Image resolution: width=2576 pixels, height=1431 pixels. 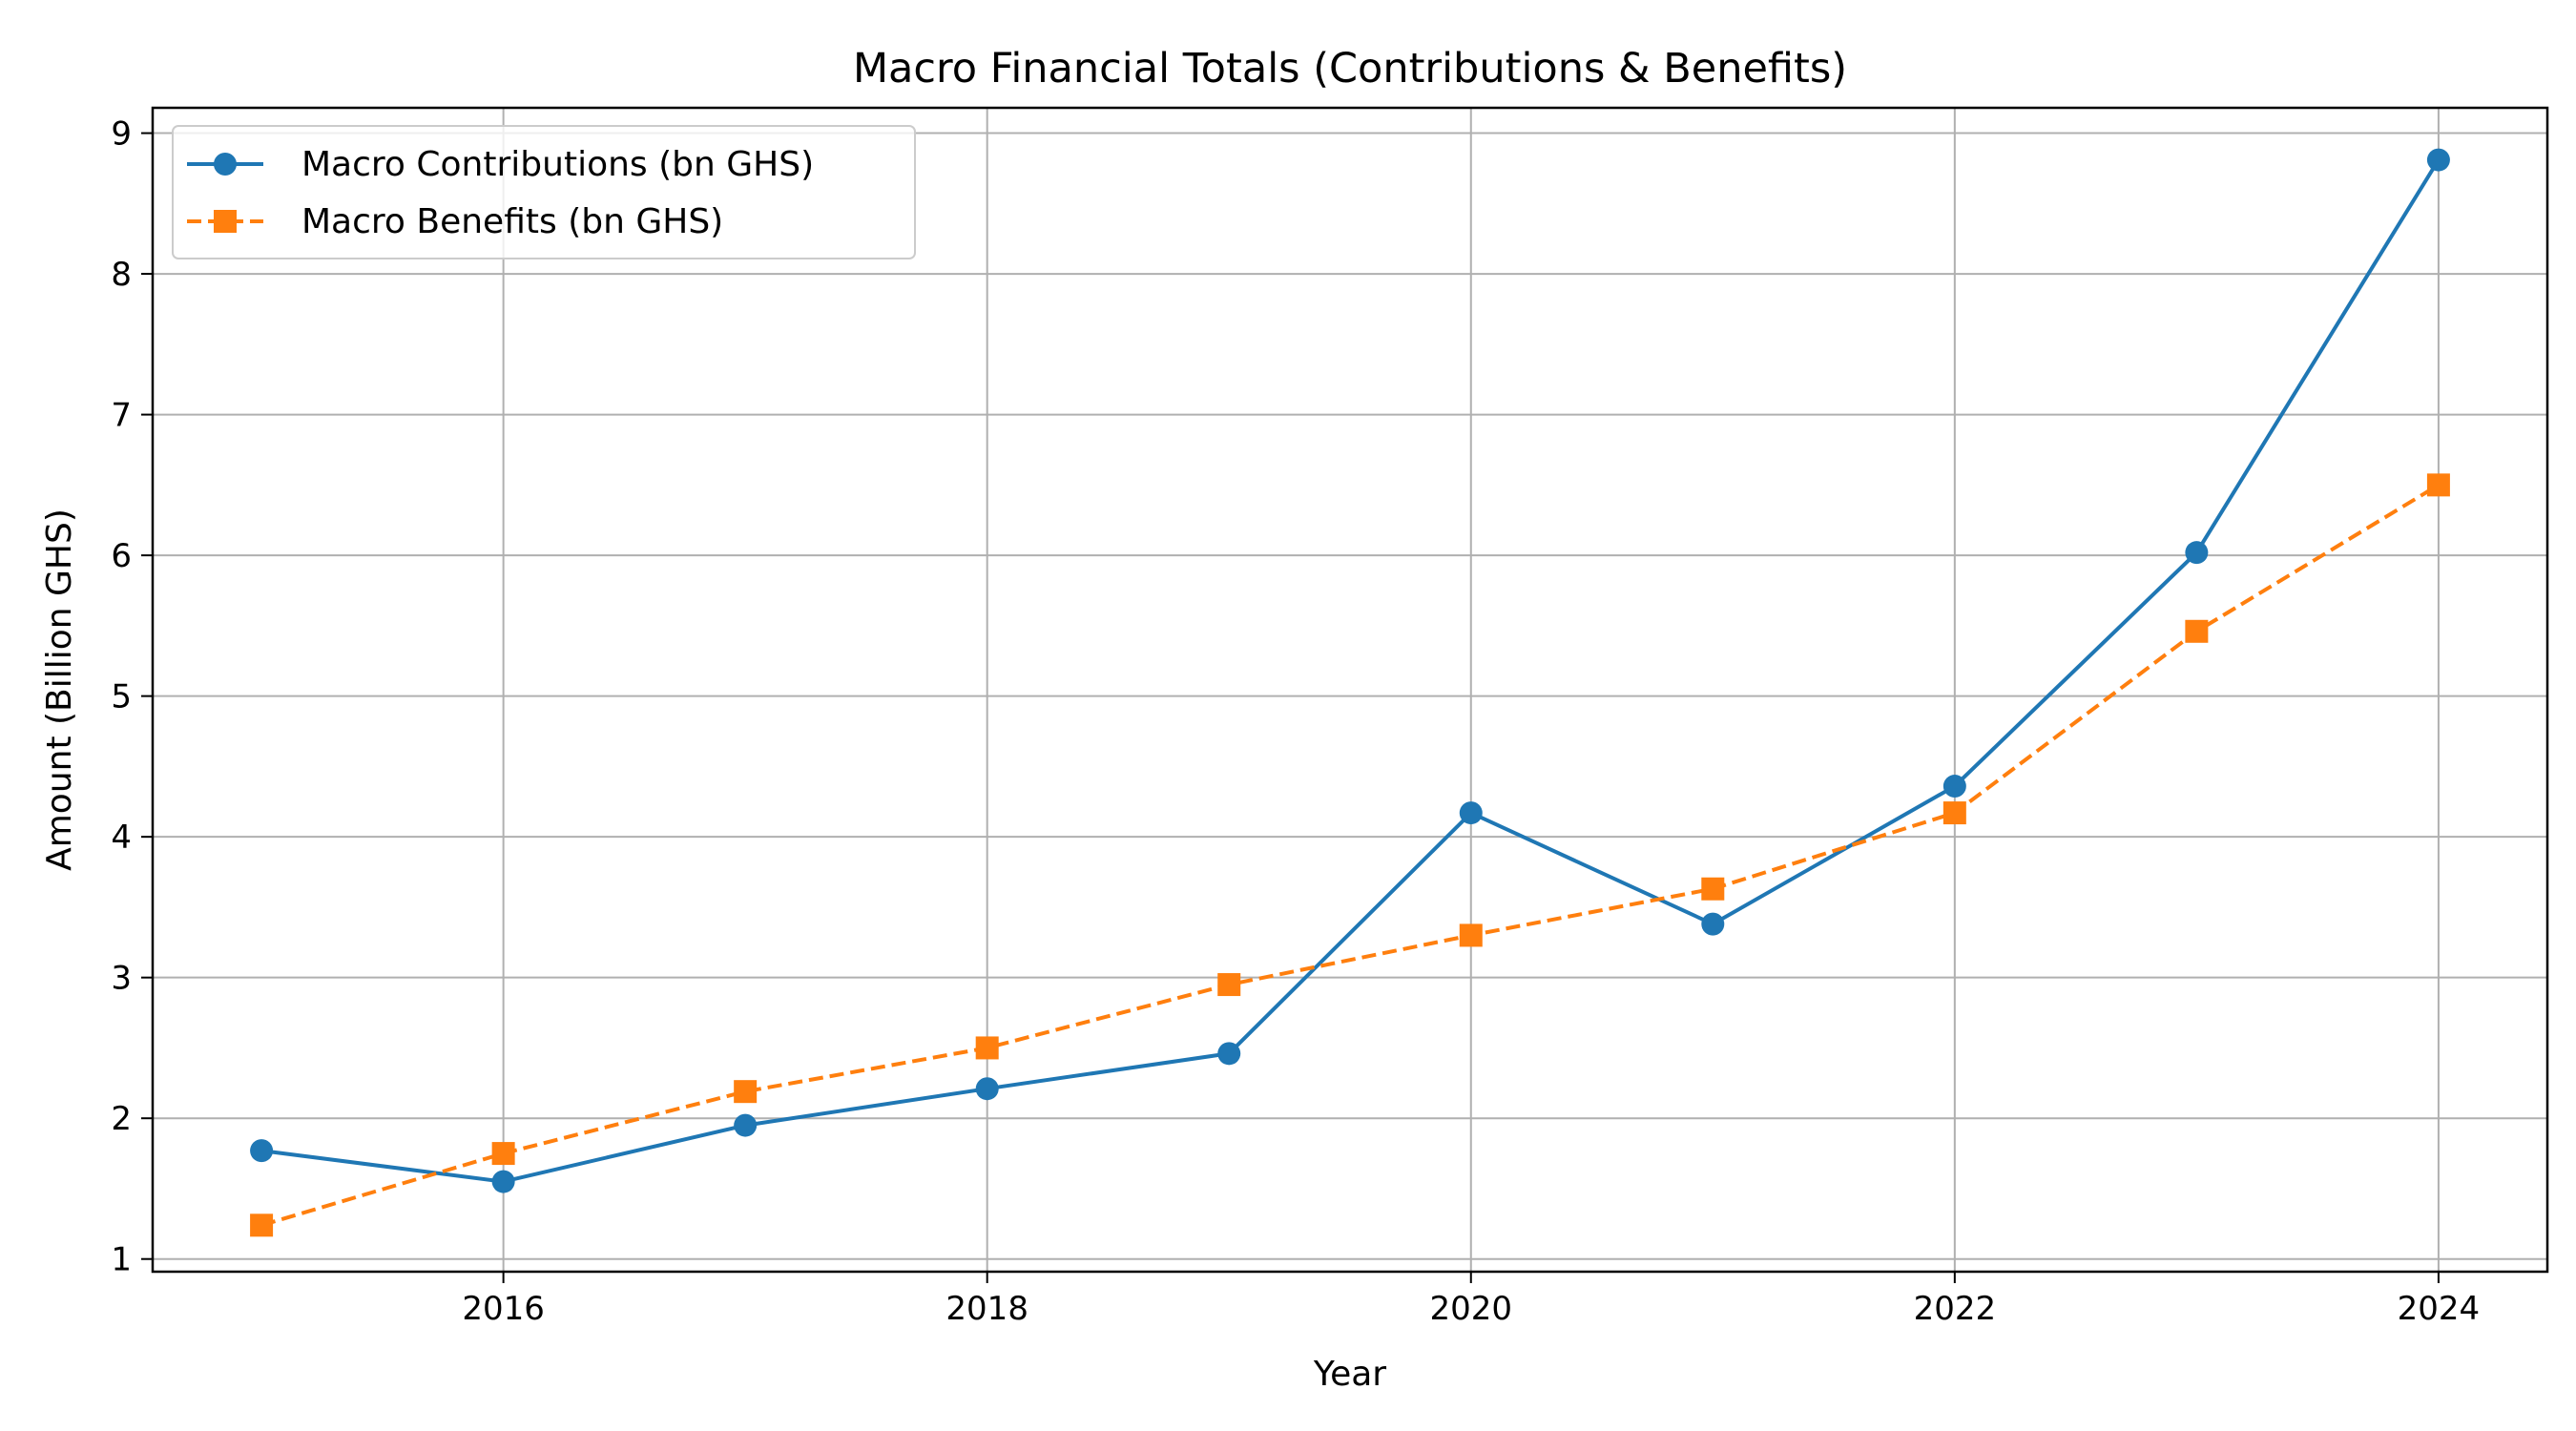 What do you see at coordinates (1349, 1374) in the screenshot?
I see `x-axis-title: Year` at bounding box center [1349, 1374].